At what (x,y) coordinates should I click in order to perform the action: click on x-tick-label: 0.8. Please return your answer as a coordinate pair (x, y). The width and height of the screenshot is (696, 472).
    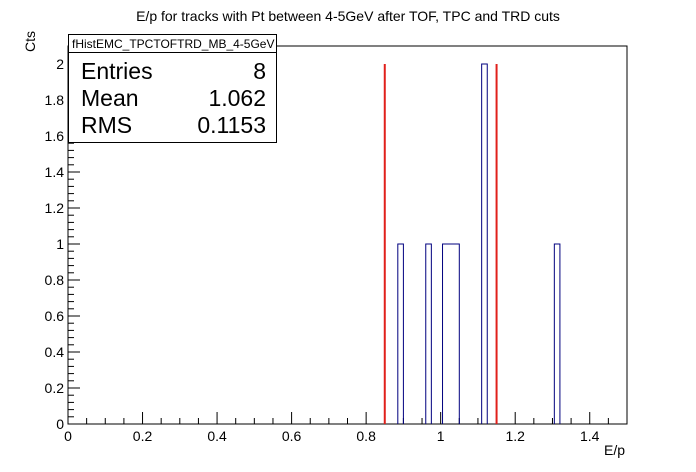
    Looking at the image, I should click on (366, 436).